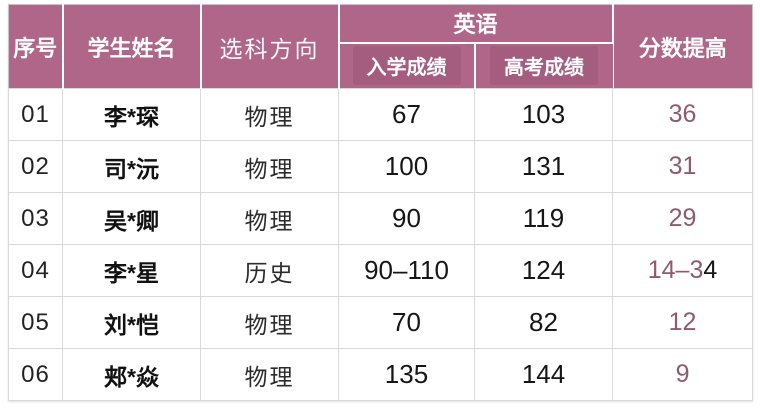 Image resolution: width=760 pixels, height=408 pixels. What do you see at coordinates (683, 322) in the screenshot?
I see `cell-score-improve: 12` at bounding box center [683, 322].